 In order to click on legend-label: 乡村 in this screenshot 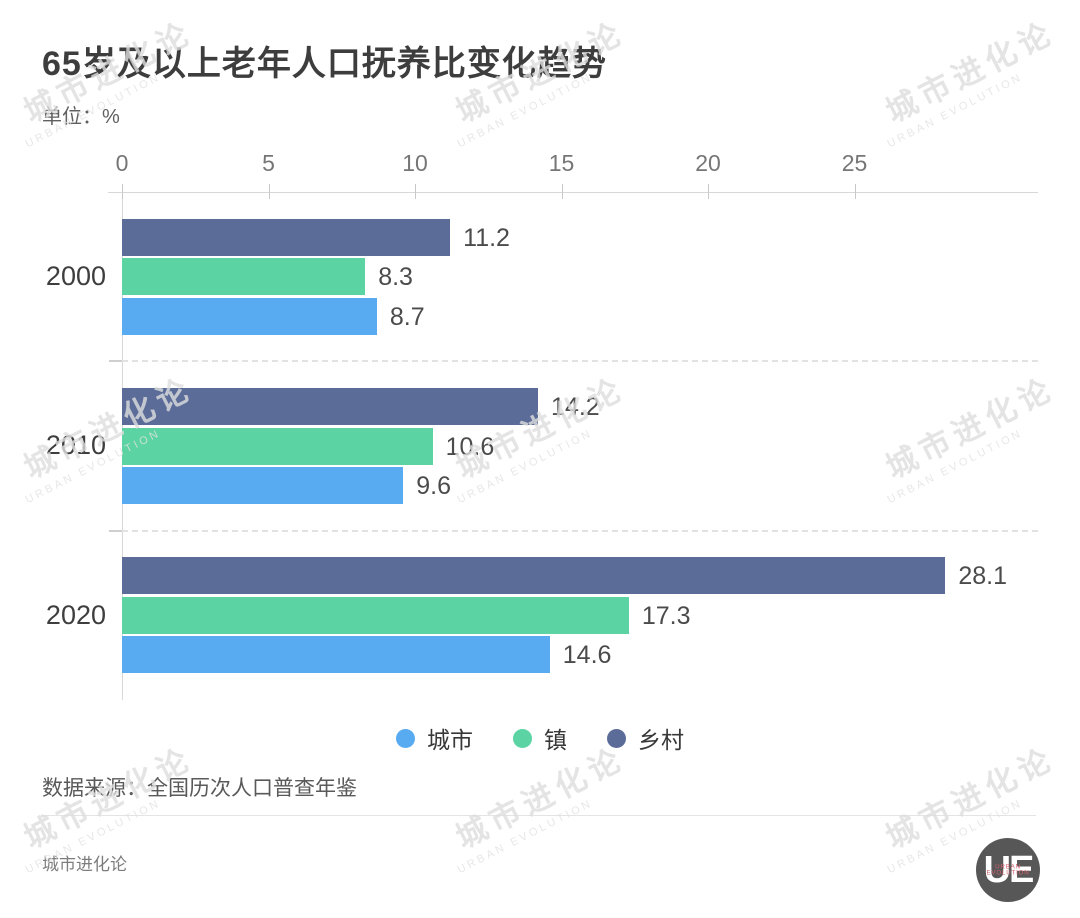, I will do `click(661, 740)`.